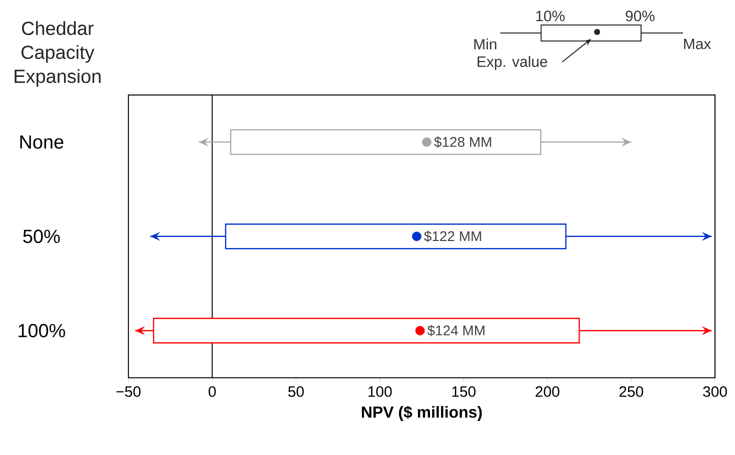 Image resolution: width=735 pixels, height=455 pixels. What do you see at coordinates (550, 16) in the screenshot?
I see `text: 10%` at bounding box center [550, 16].